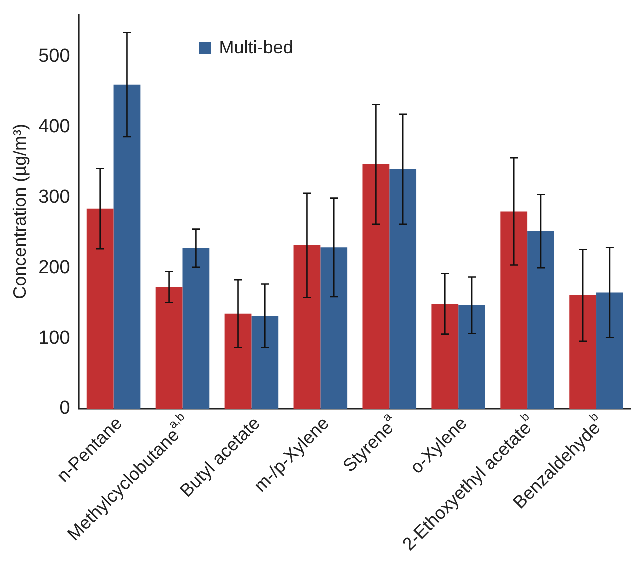  What do you see at coordinates (54, 127) in the screenshot?
I see `y-tick-label: 400` at bounding box center [54, 127].